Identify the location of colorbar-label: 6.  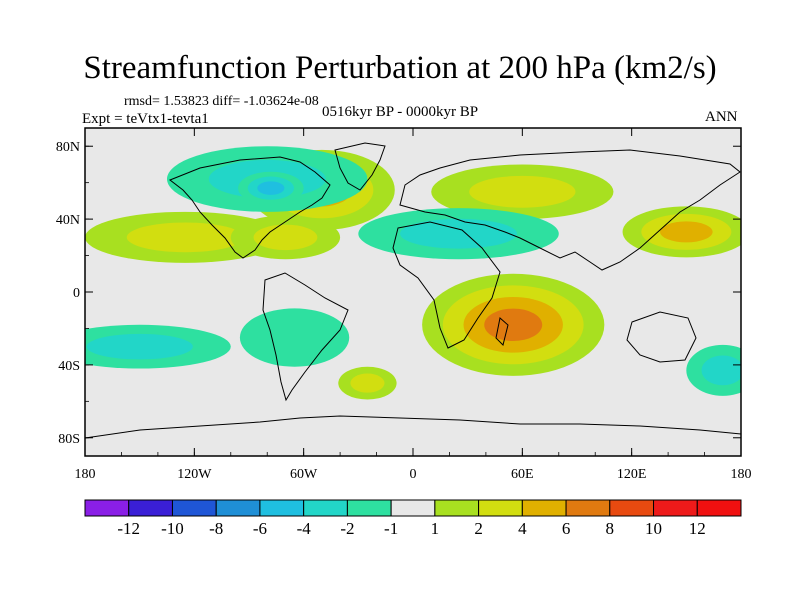
(566, 528).